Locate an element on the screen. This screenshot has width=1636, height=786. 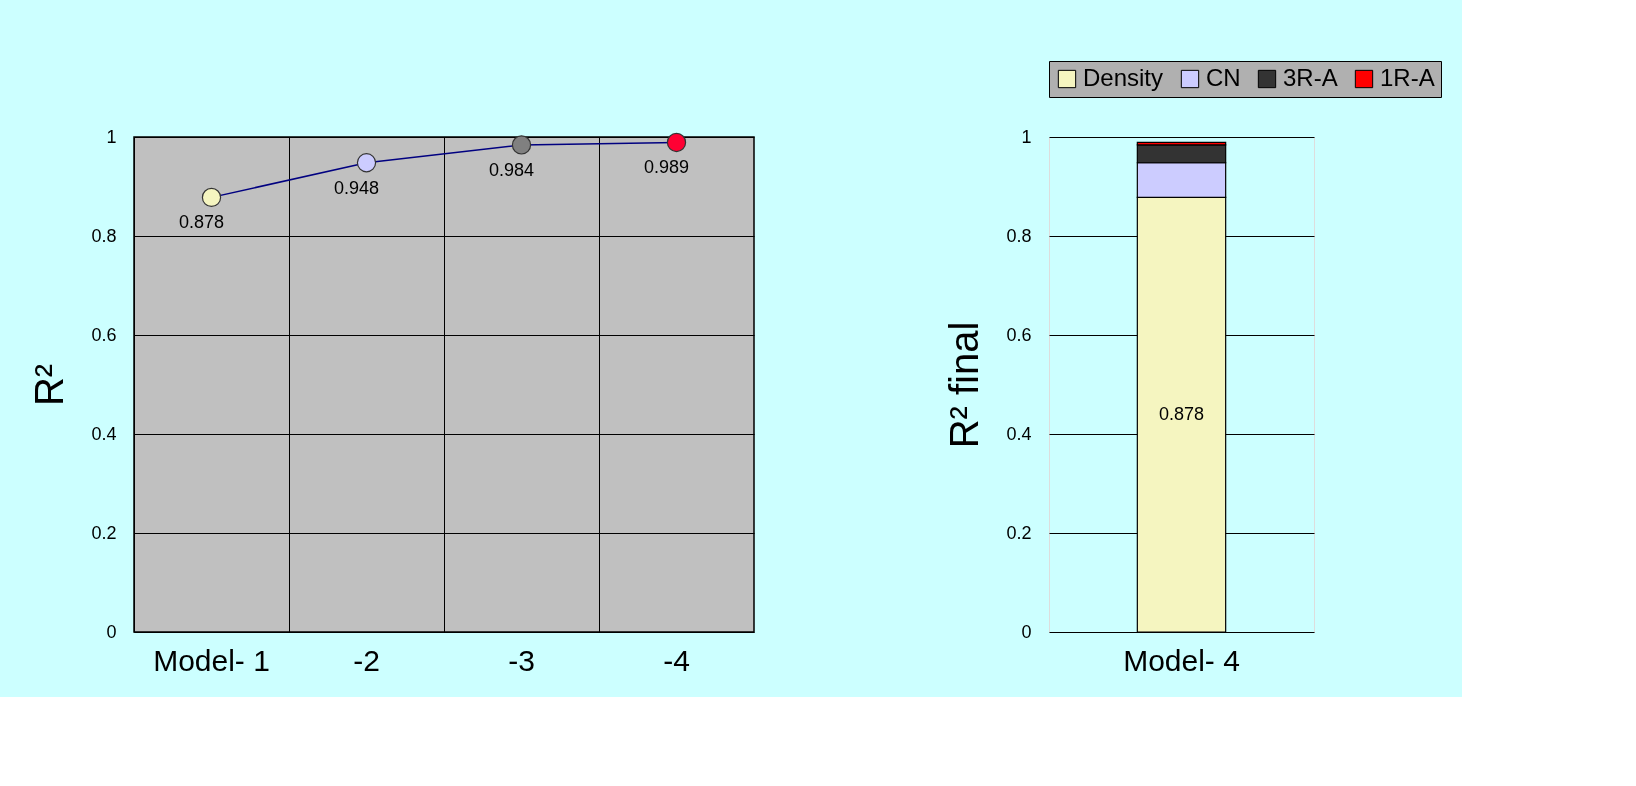
x-tick-label: -3 is located at coordinates (521, 660).